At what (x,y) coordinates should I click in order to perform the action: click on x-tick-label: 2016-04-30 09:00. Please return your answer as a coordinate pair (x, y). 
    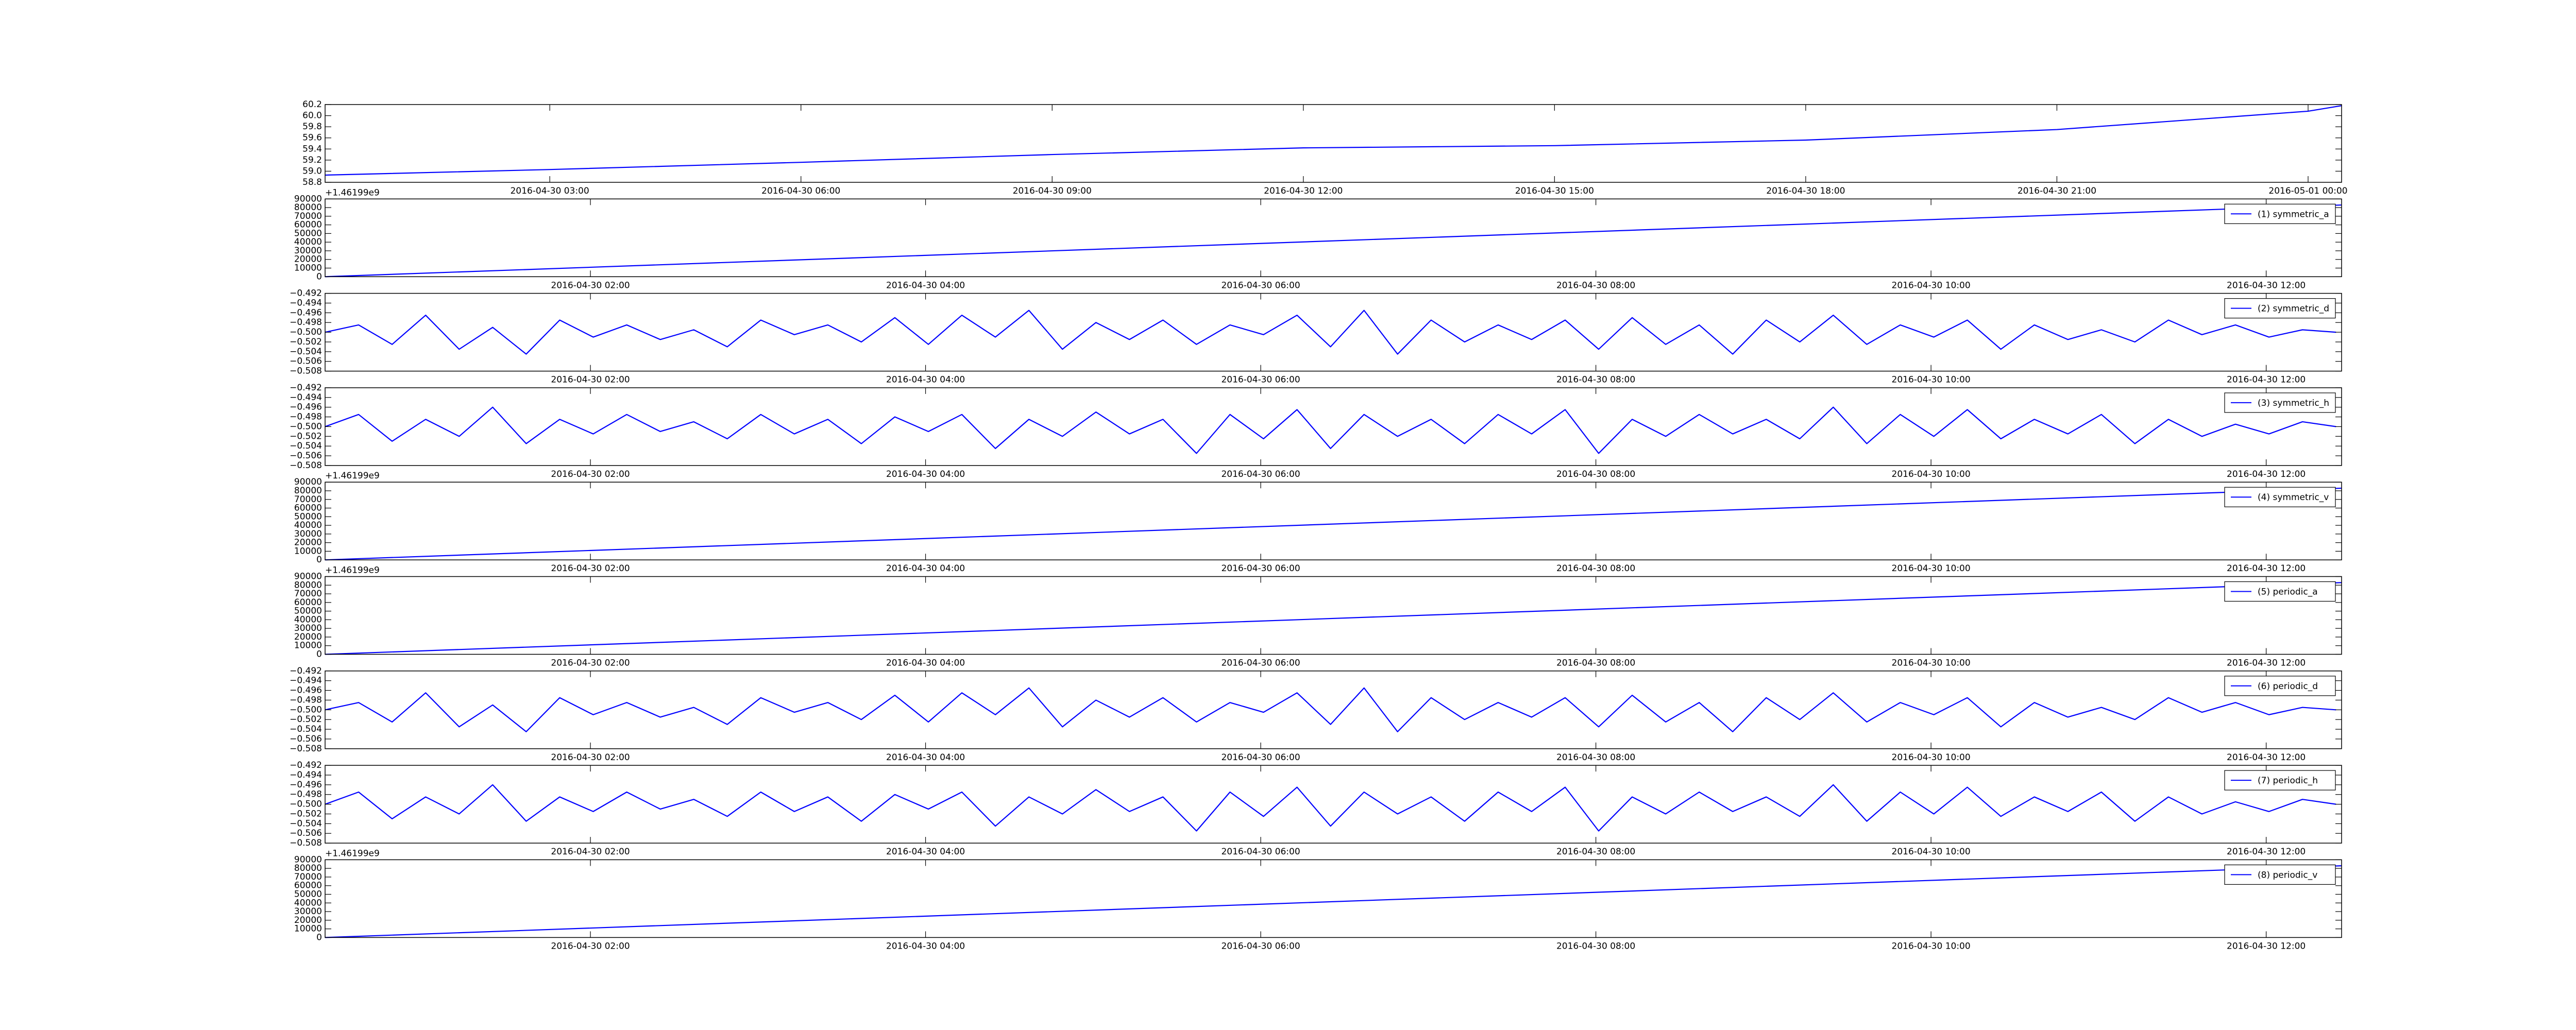
    Looking at the image, I should click on (1052, 191).